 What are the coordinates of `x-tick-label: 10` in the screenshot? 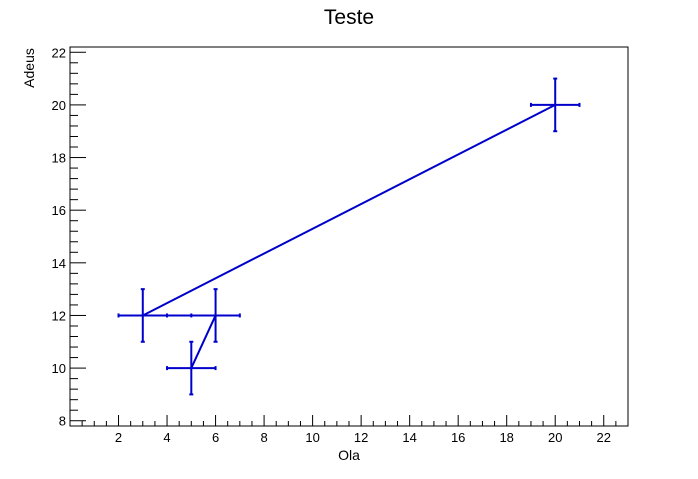 It's located at (312, 437).